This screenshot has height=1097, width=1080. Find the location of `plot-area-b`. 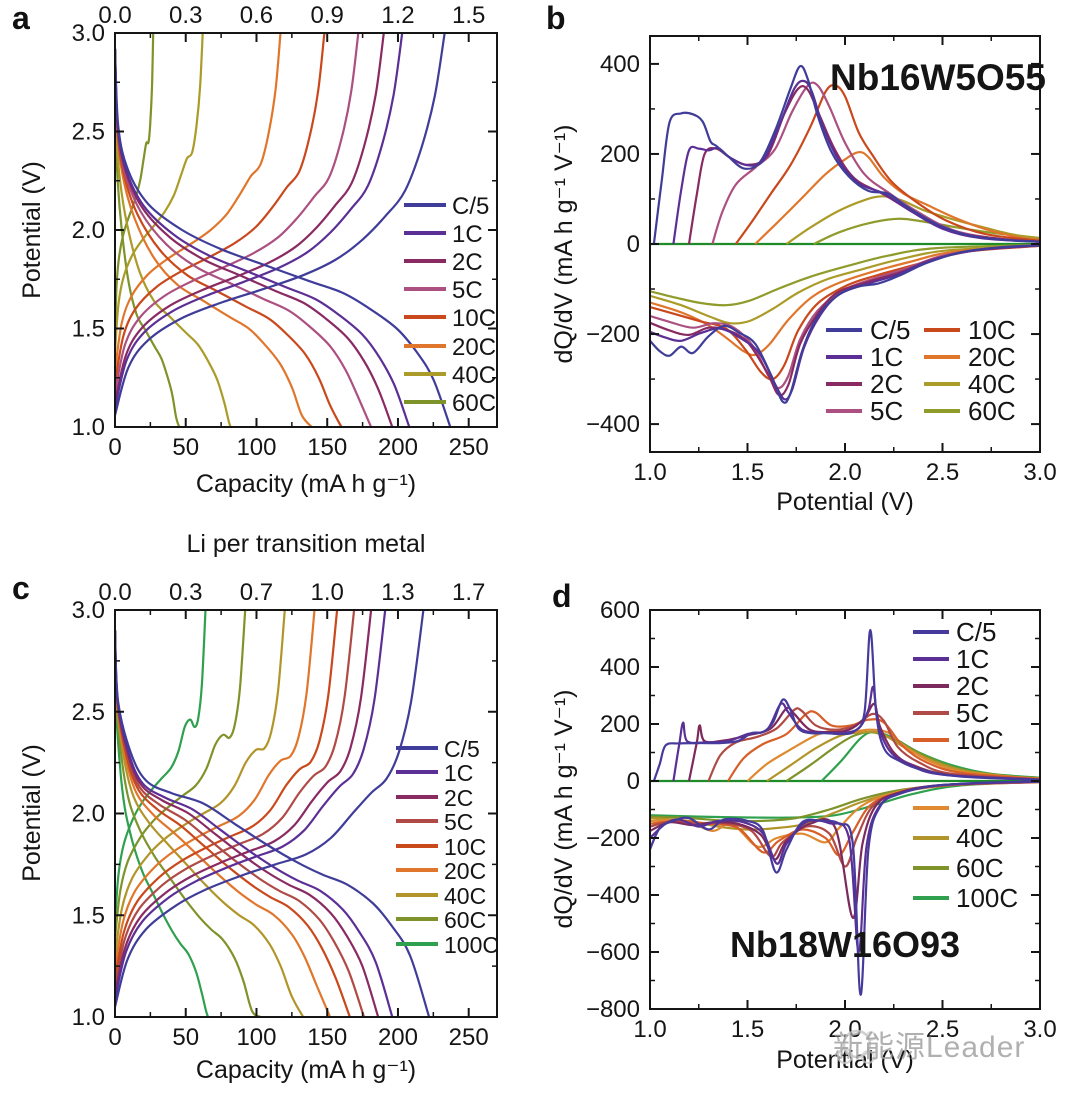

plot-area-b is located at coordinates (845, 234).